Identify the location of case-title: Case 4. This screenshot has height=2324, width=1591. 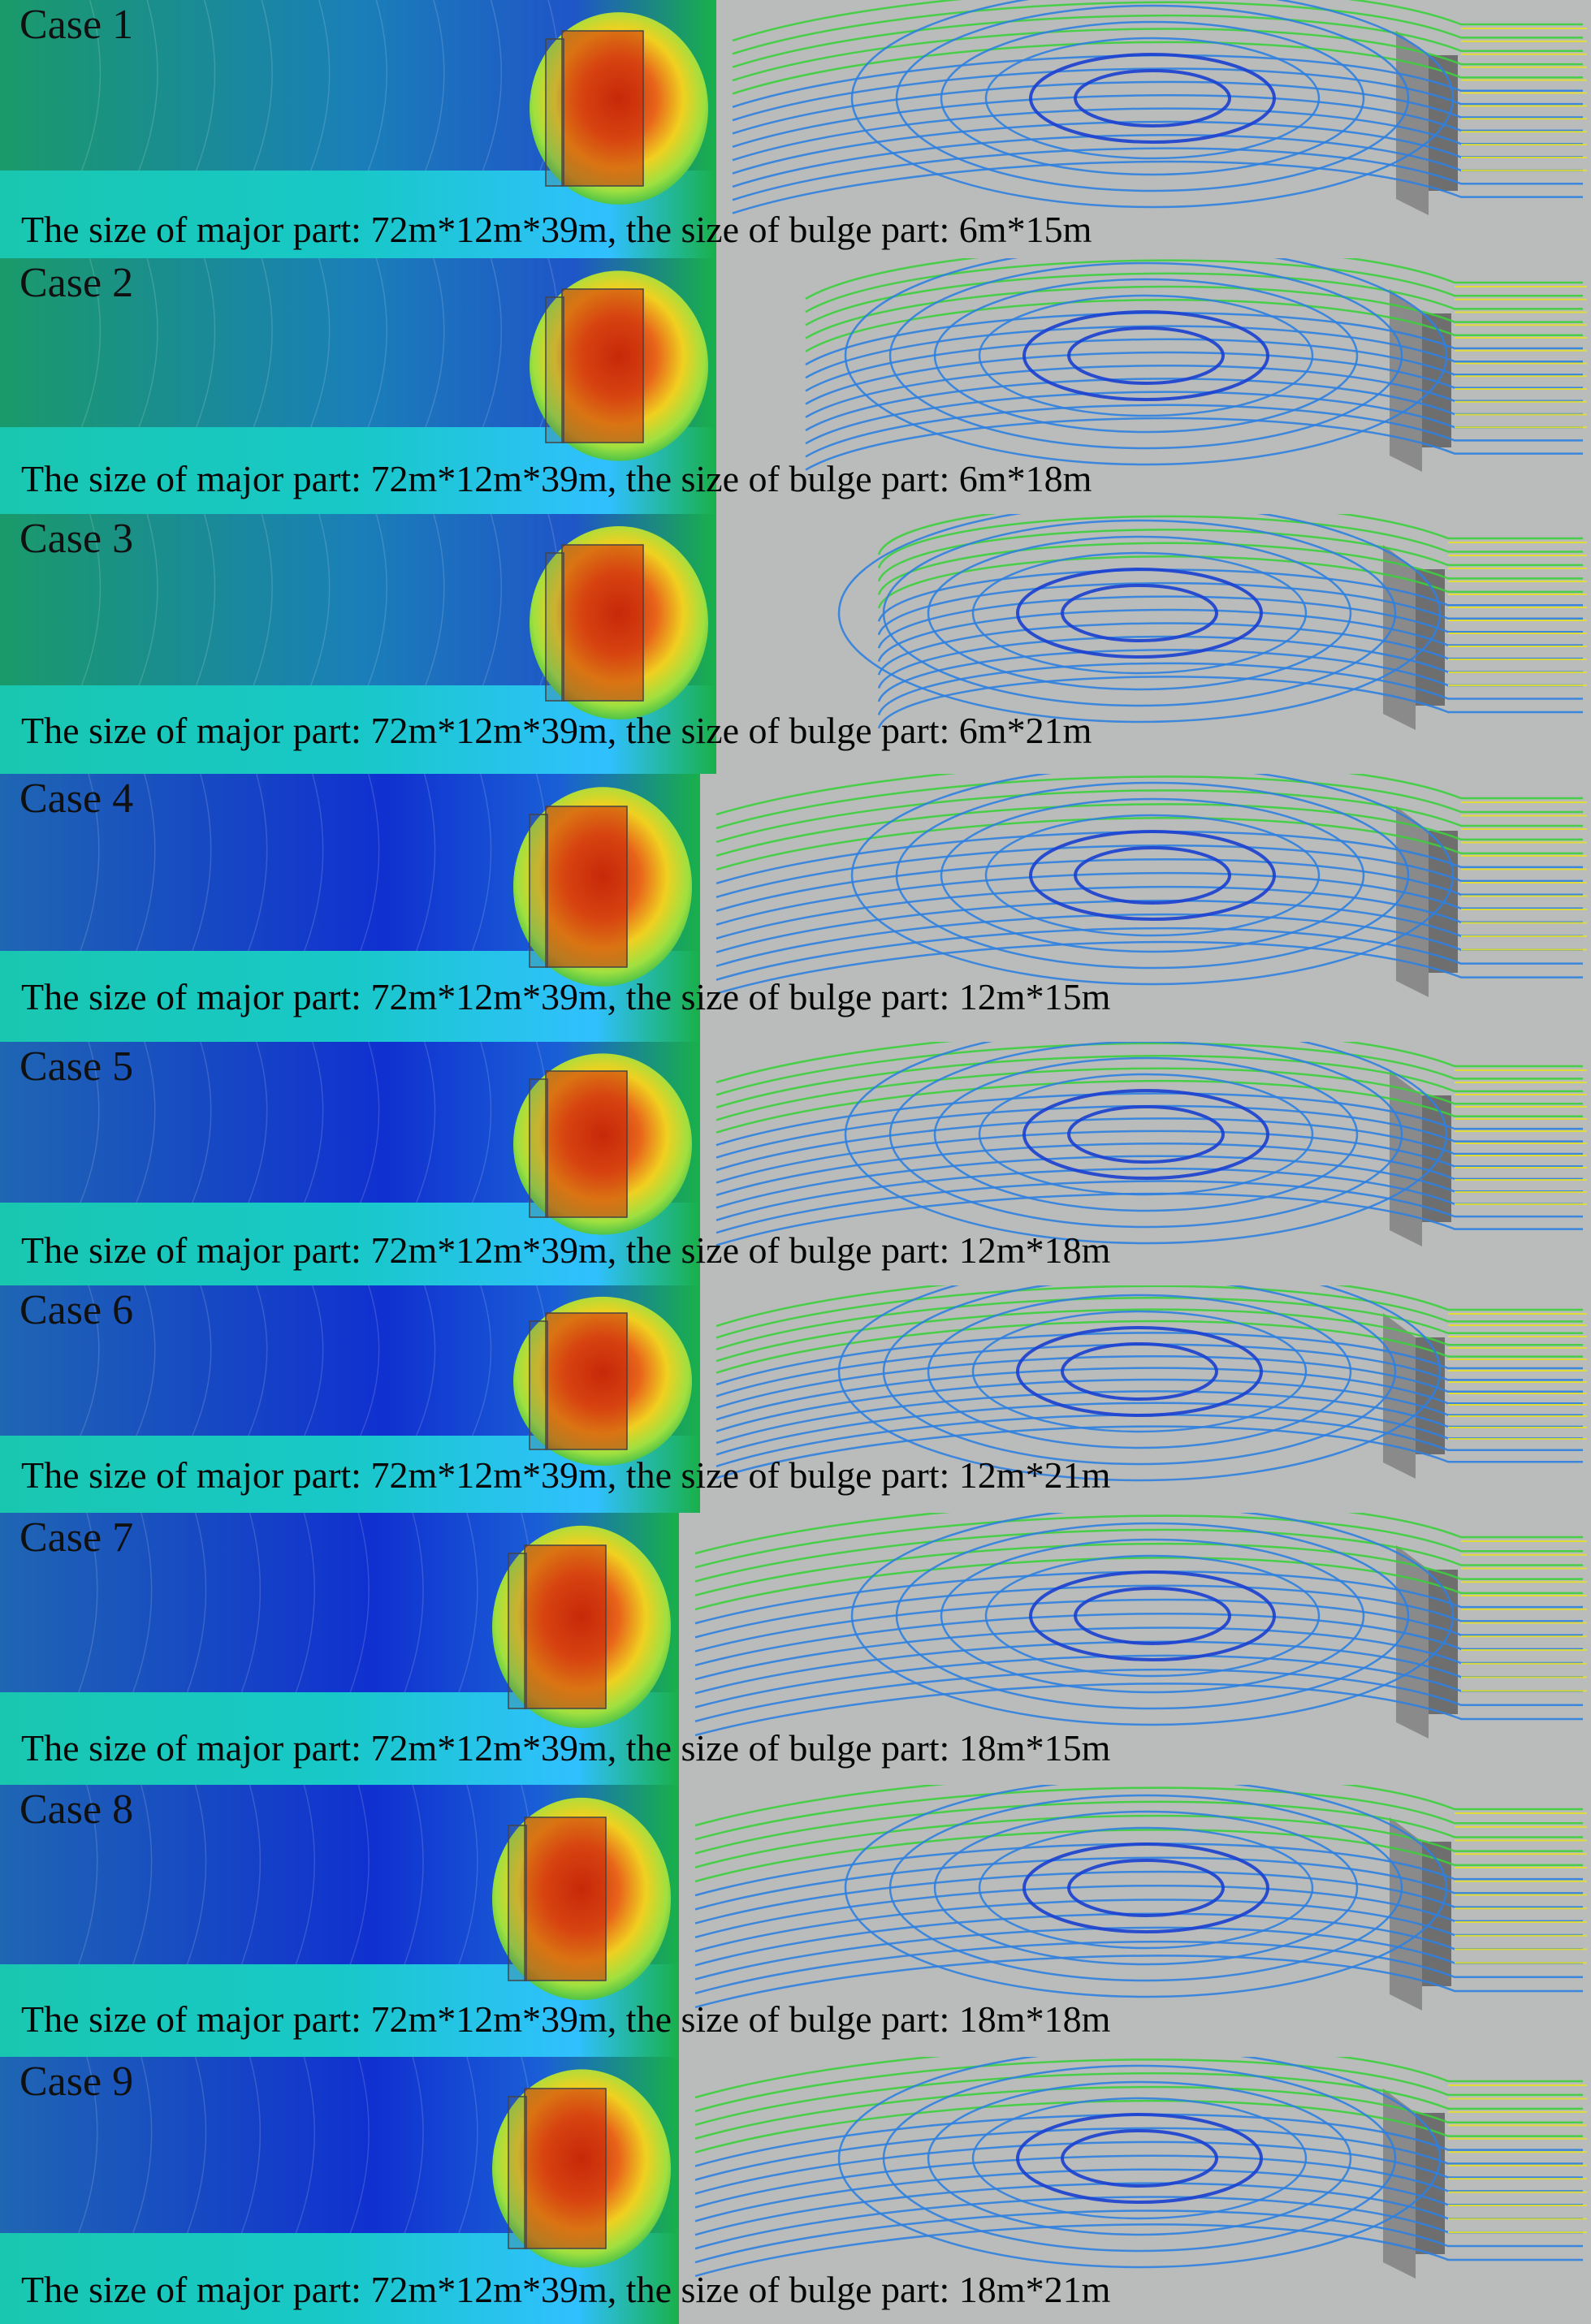
(77, 798).